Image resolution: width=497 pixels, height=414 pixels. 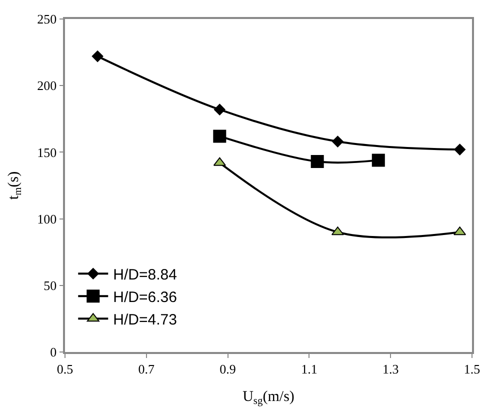 What do you see at coordinates (65, 368) in the screenshot?
I see `x-tick-label: 0.5` at bounding box center [65, 368].